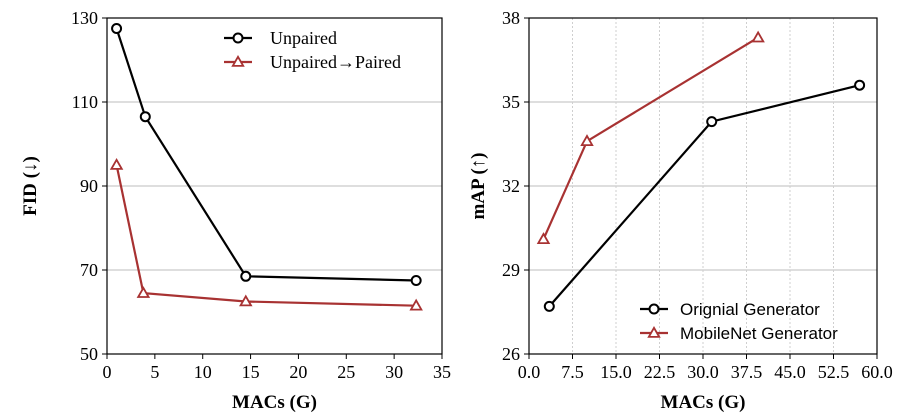  Describe the element at coordinates (394, 372) in the screenshot. I see `x-tick-label: 30` at that location.